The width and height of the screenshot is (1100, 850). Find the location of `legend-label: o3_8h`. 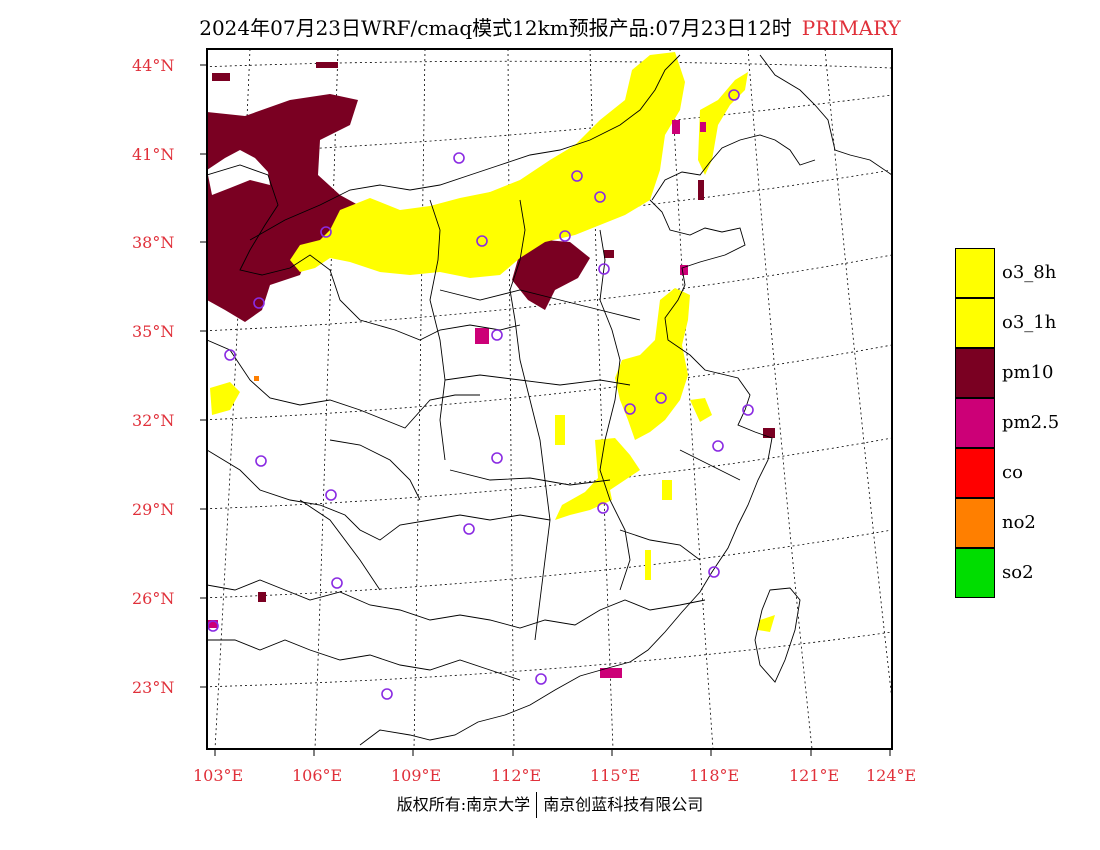

legend-label: o3_8h is located at coordinates (1029, 272).